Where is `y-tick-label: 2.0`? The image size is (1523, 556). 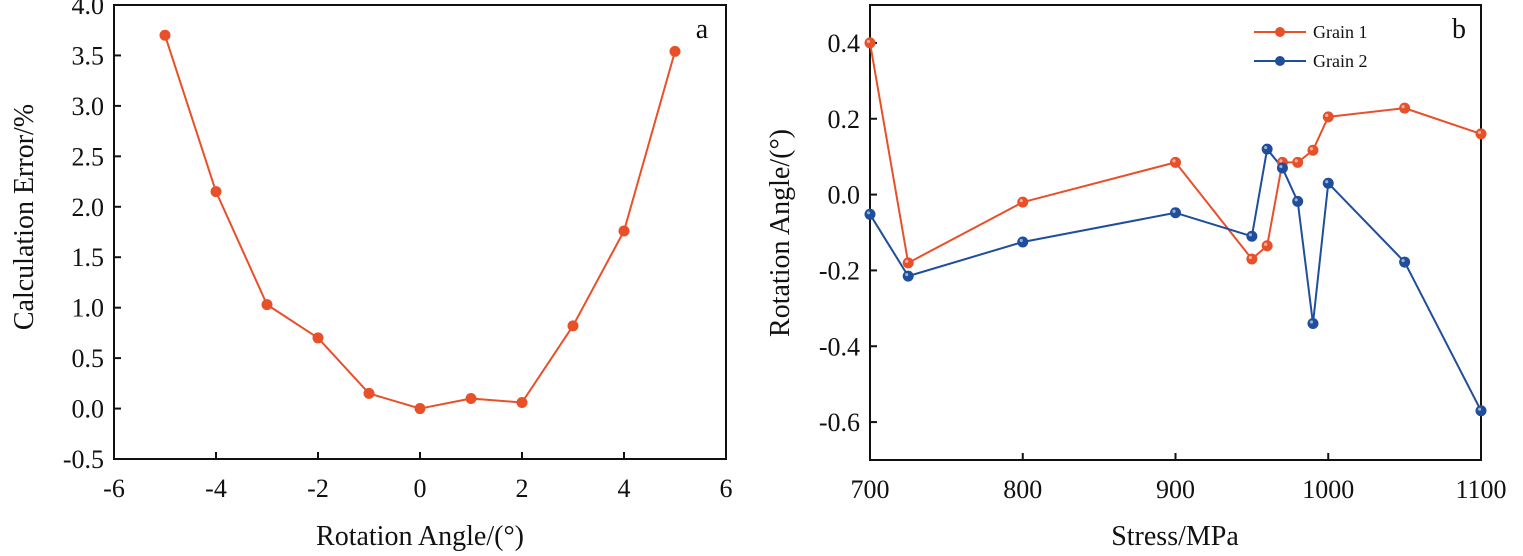
y-tick-label: 2.0 is located at coordinates (88, 207).